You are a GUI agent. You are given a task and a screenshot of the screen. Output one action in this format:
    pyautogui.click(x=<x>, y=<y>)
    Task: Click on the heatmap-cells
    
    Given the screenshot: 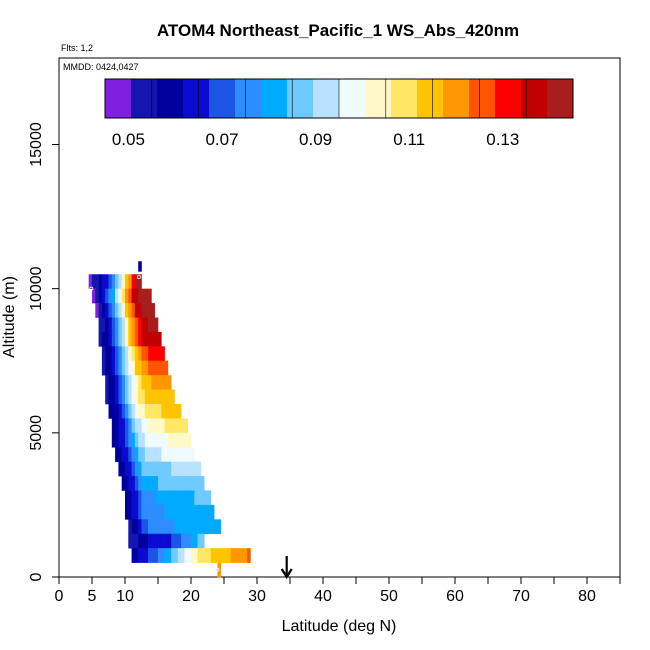 What is the action you would take?
    pyautogui.click(x=169, y=419)
    